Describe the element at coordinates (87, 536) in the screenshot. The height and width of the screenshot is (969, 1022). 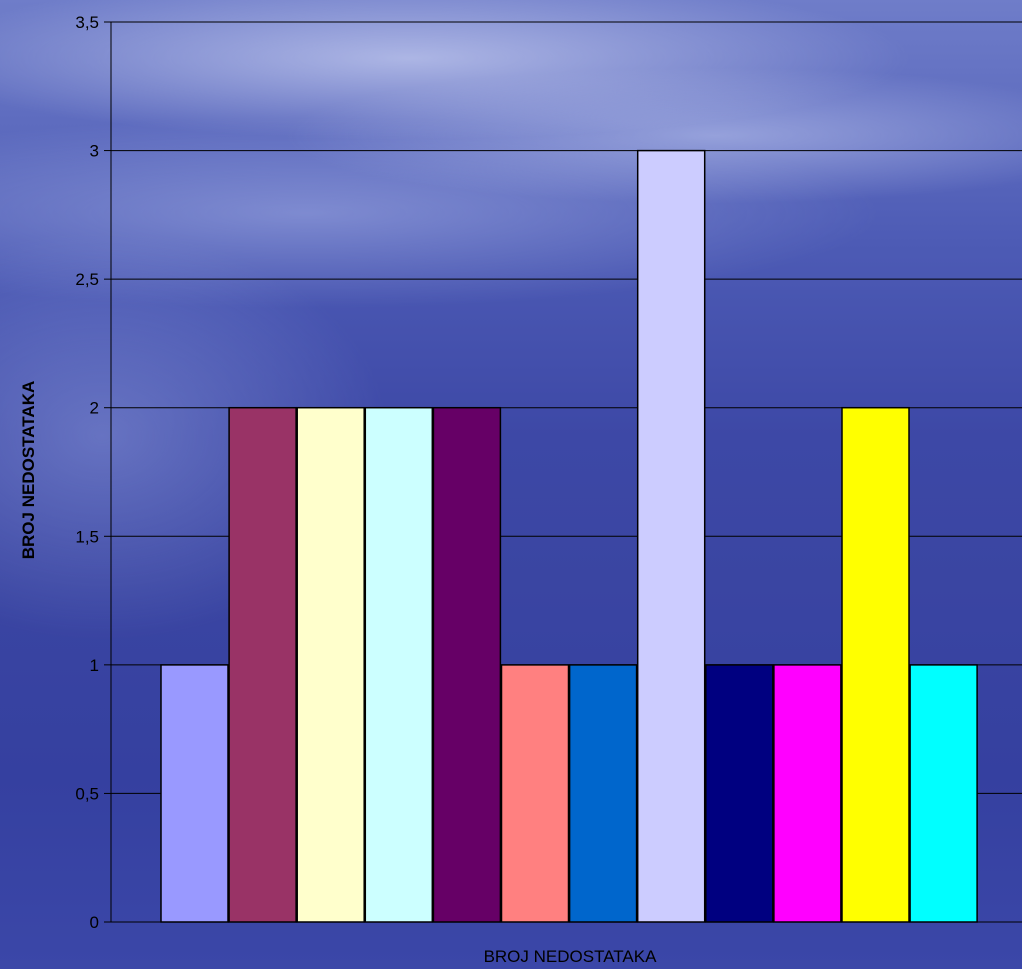
I see `y-tick-label: 1,5` at that location.